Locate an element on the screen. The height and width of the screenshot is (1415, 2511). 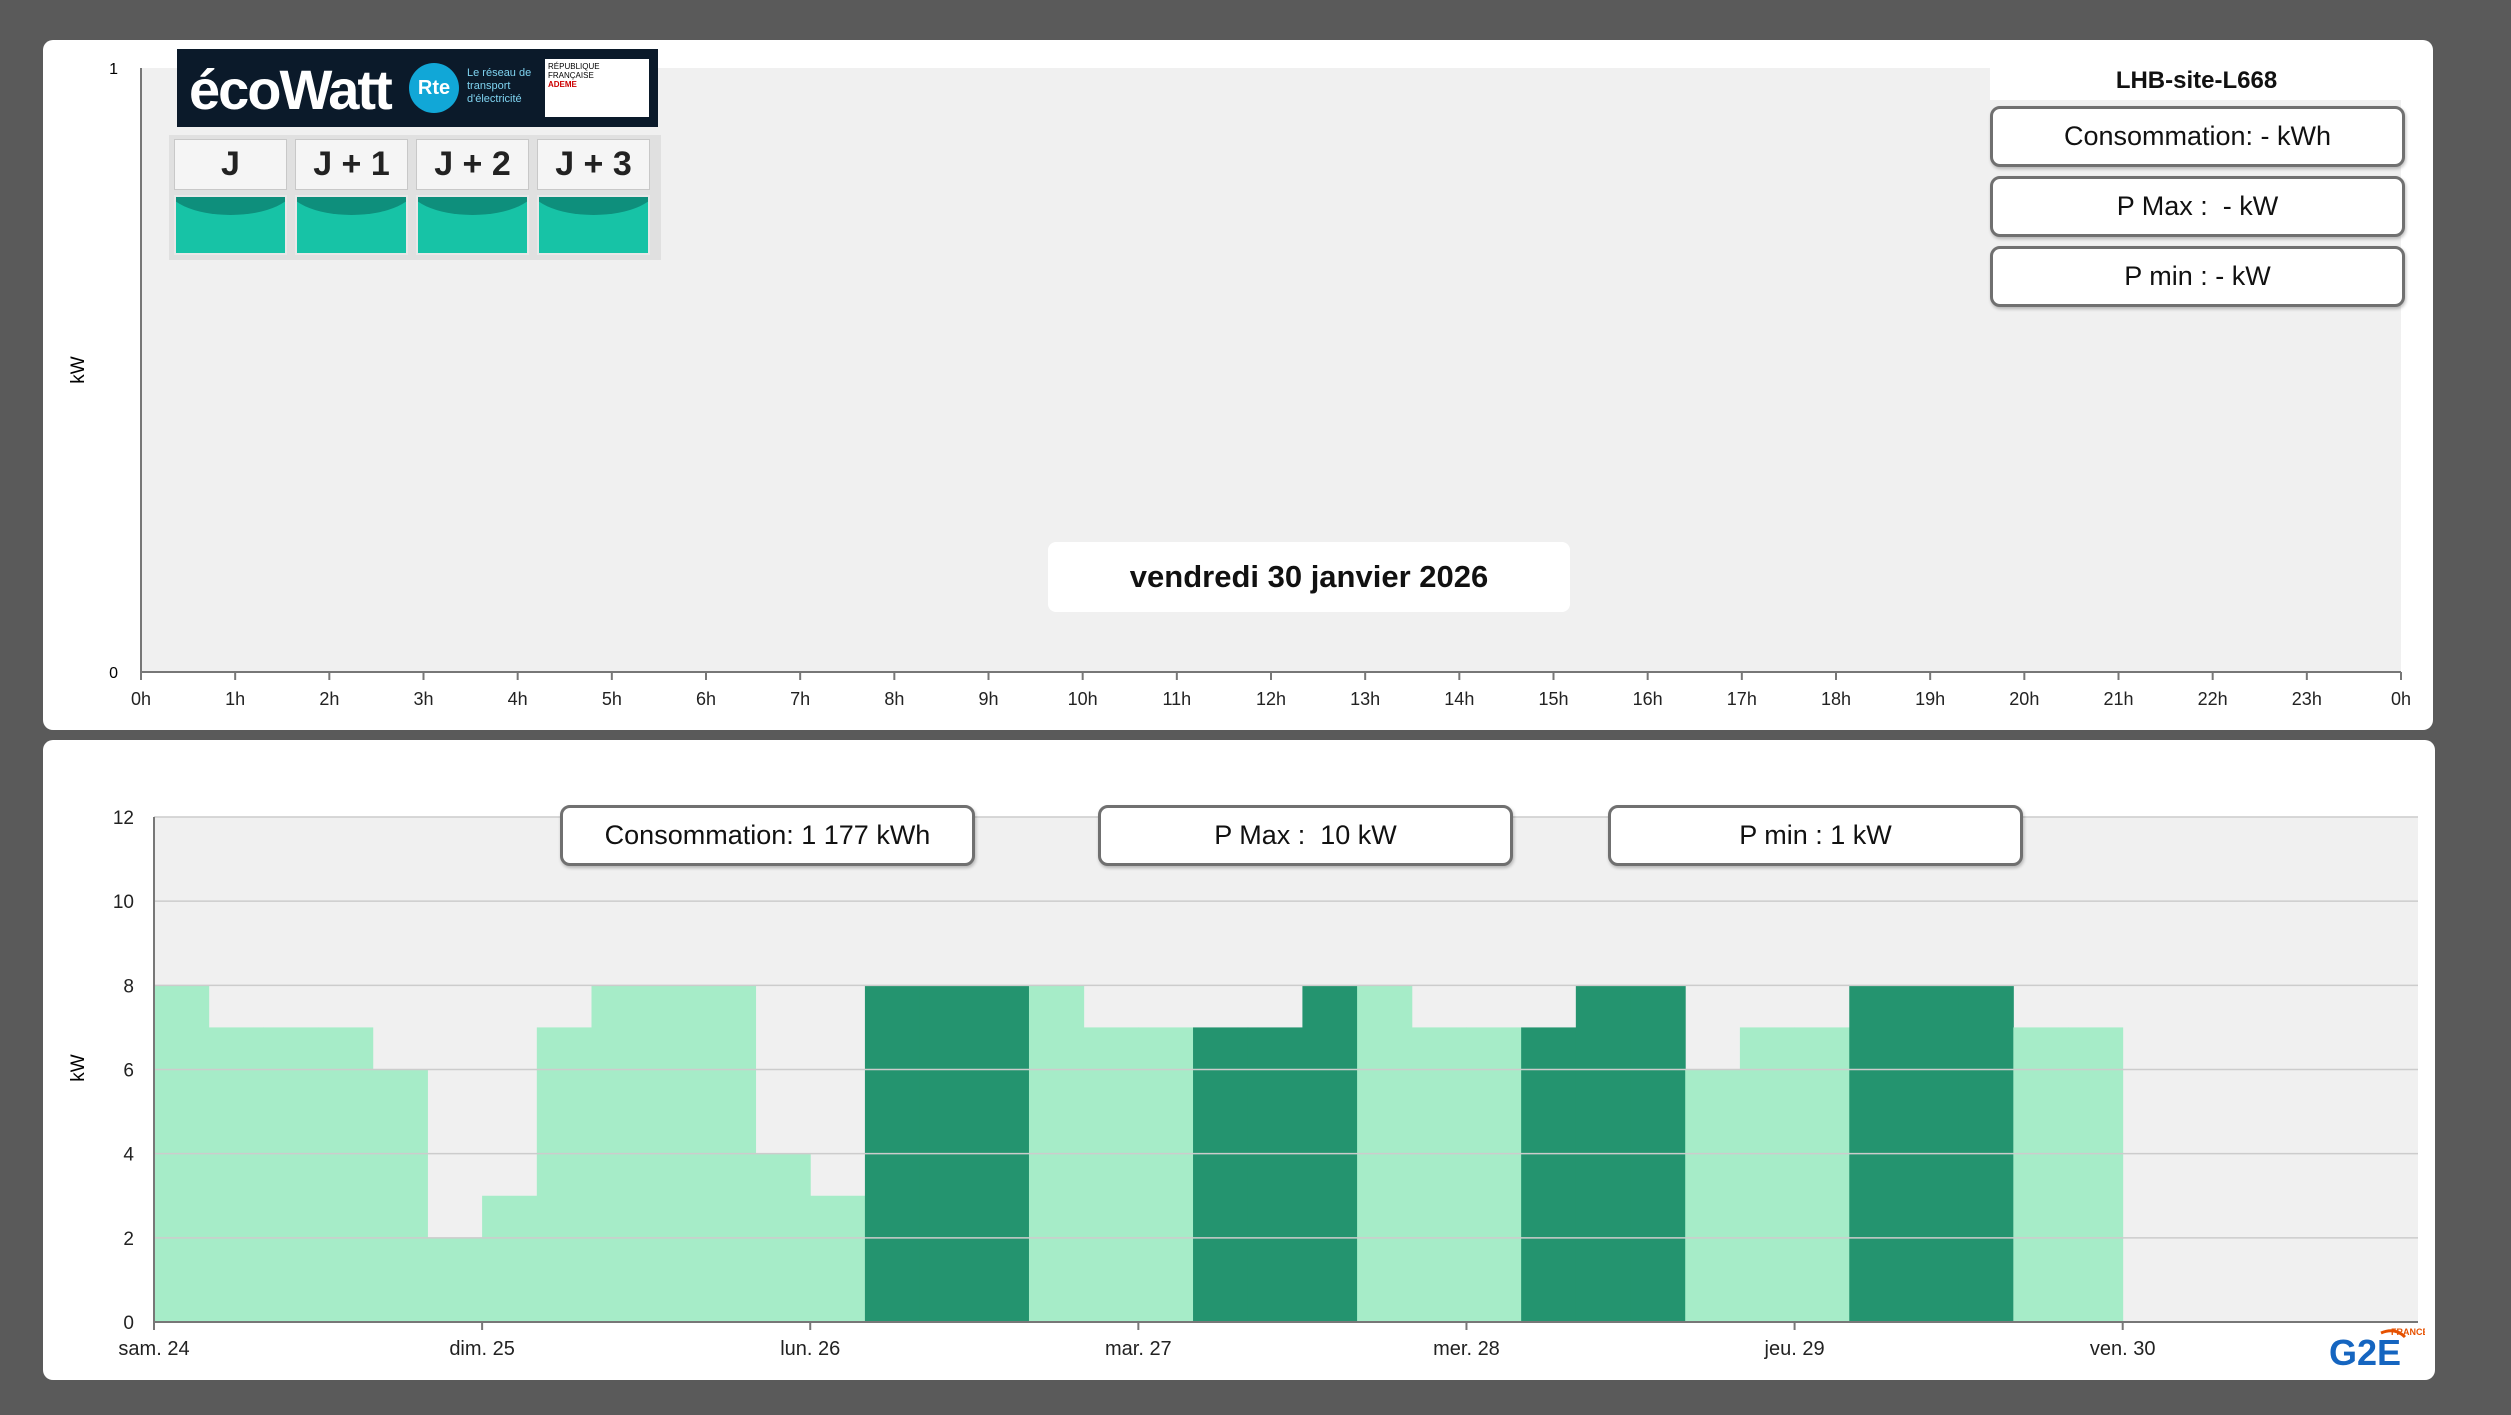
daily-x-tick-label: 5h is located at coordinates (612, 699).